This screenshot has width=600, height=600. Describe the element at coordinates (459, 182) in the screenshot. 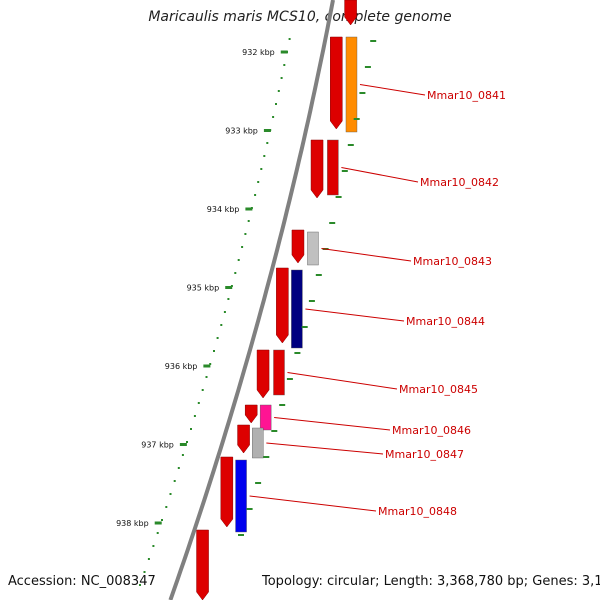

I see `gene-label: Mmar10_0842` at that location.